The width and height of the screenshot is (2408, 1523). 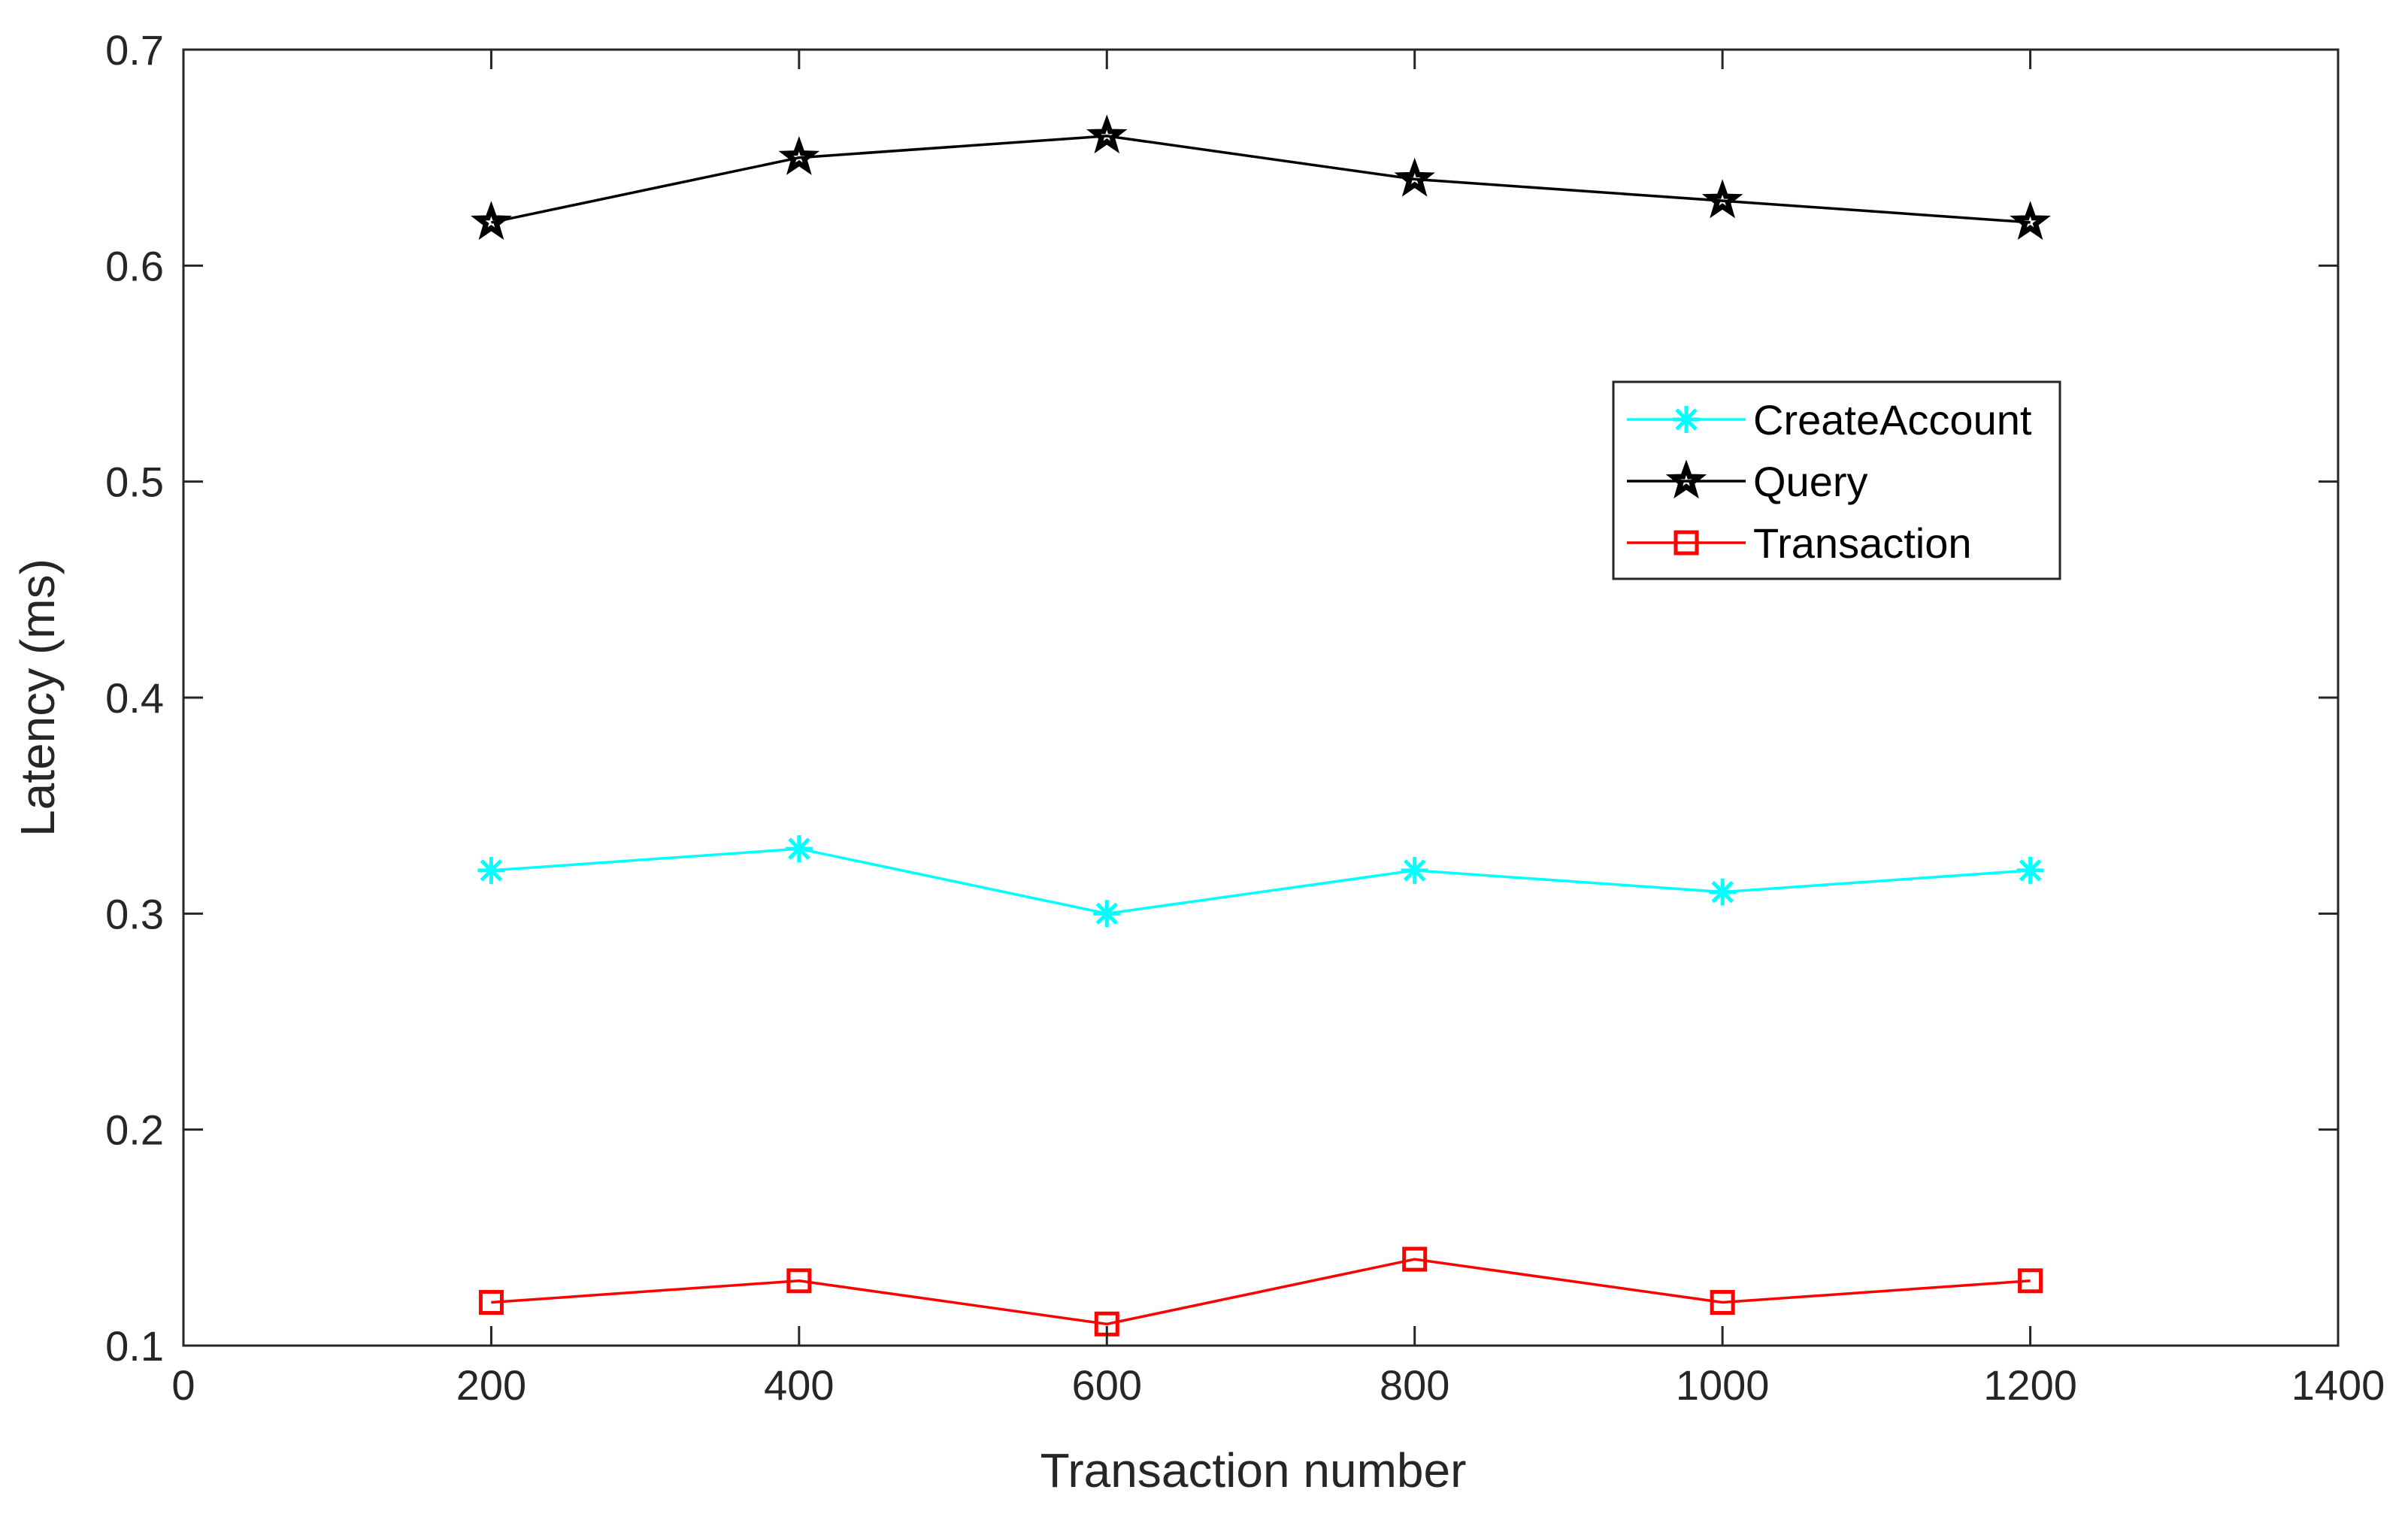 What do you see at coordinates (2338, 1385) in the screenshot?
I see `x-tick-label: 1400` at bounding box center [2338, 1385].